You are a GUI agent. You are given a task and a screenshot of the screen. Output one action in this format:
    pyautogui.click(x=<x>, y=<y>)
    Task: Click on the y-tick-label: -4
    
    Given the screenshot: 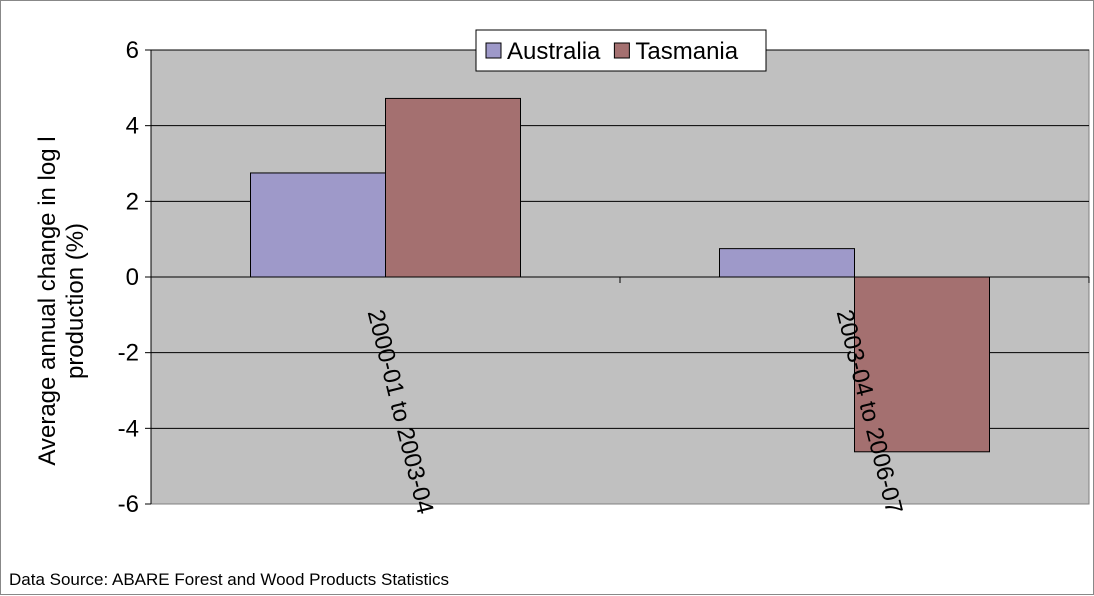 What is the action you would take?
    pyautogui.click(x=128, y=428)
    